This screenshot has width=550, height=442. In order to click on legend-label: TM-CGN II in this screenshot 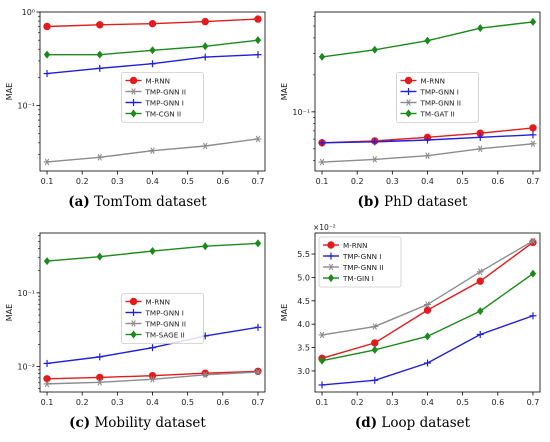, I will do `click(163, 114)`.